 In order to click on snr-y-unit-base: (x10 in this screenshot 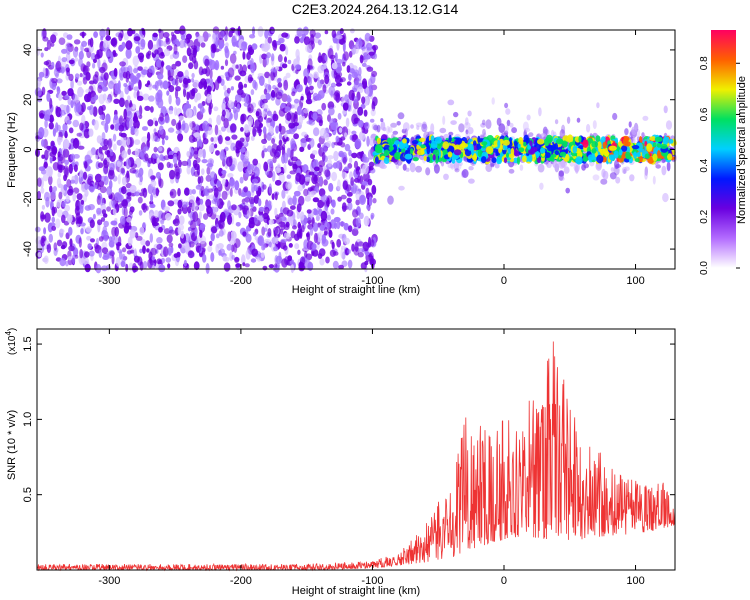, I will do `click(12, 345)`.